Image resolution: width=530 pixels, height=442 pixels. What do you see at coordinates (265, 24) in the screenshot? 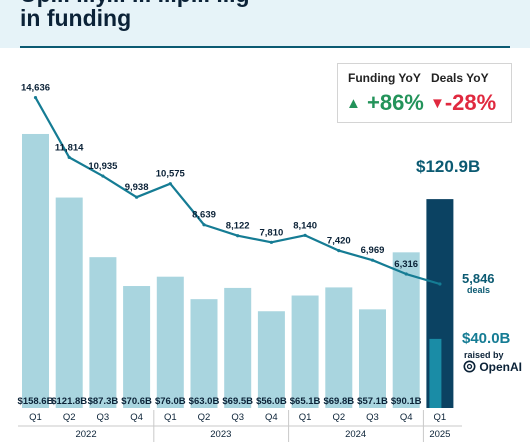
I see `header-band` at bounding box center [265, 24].